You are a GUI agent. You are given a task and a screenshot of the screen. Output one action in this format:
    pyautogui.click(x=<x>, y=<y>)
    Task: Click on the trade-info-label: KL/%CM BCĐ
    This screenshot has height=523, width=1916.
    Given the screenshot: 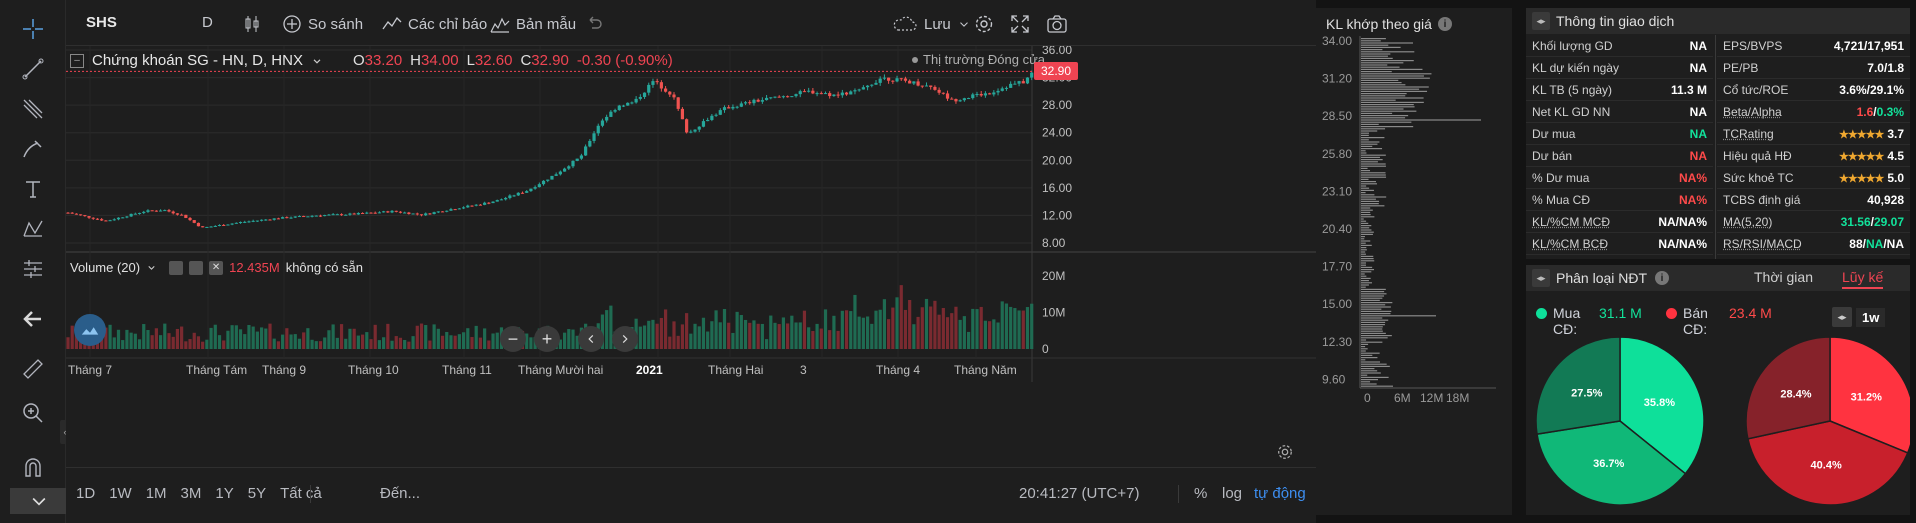 What is the action you would take?
    pyautogui.click(x=1570, y=243)
    